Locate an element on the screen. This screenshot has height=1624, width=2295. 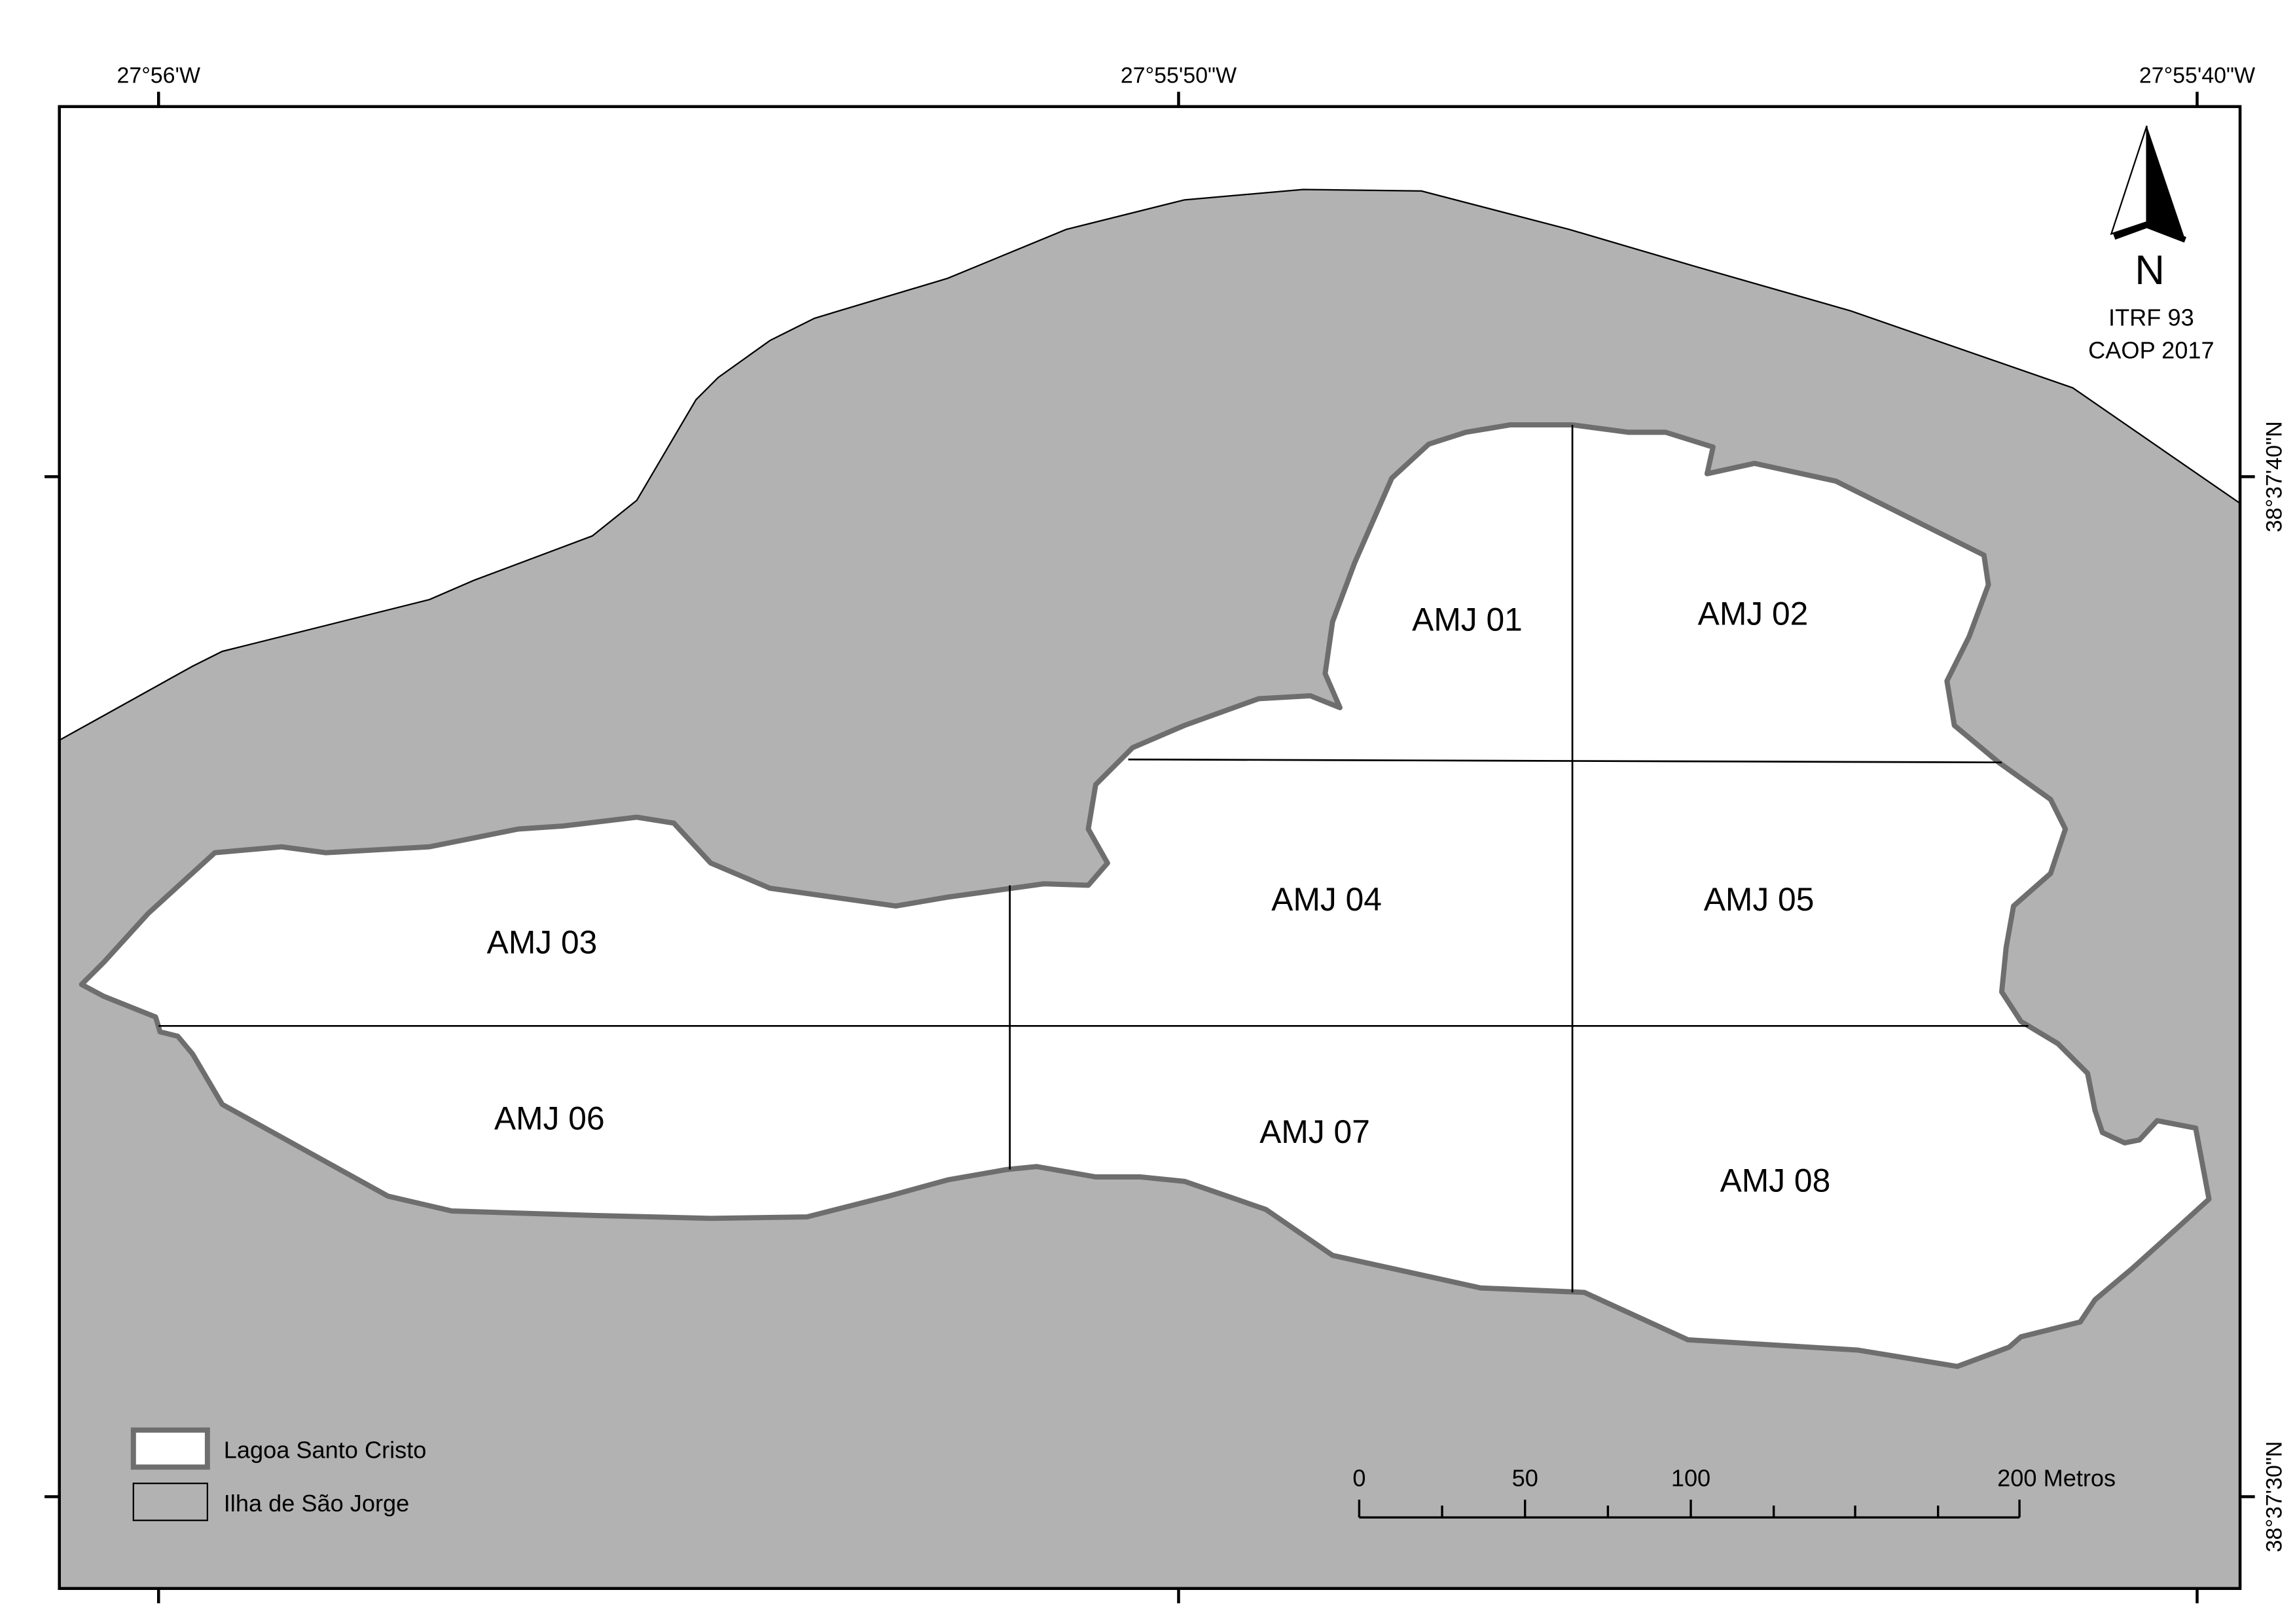
legend: Lagoa Santo Cristo Ilha de São Jorge is located at coordinates (279, 1474).